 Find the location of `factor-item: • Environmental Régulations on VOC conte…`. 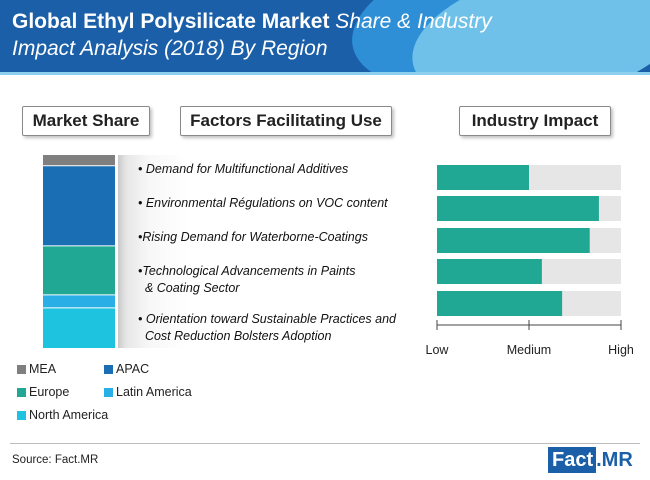

factor-item: • Environmental Régulations on VOC conte… is located at coordinates (283, 203).